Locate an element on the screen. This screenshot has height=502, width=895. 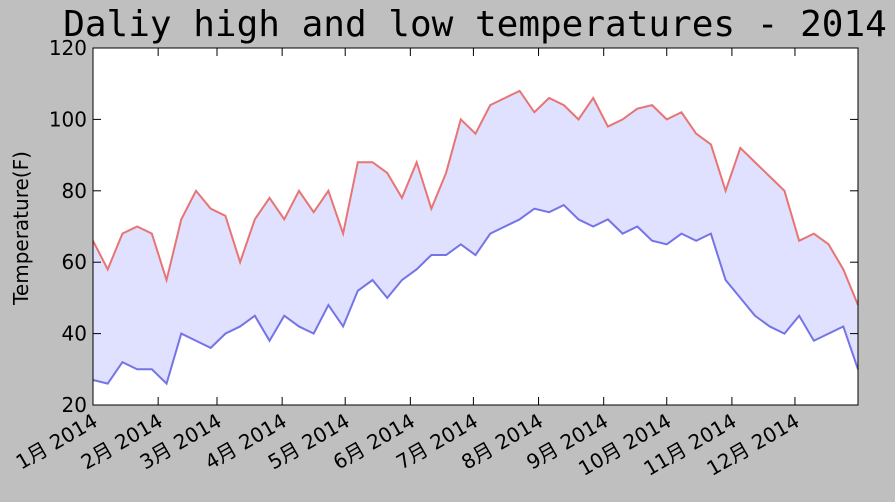
y-tick-label: 100 is located at coordinates (68, 119).